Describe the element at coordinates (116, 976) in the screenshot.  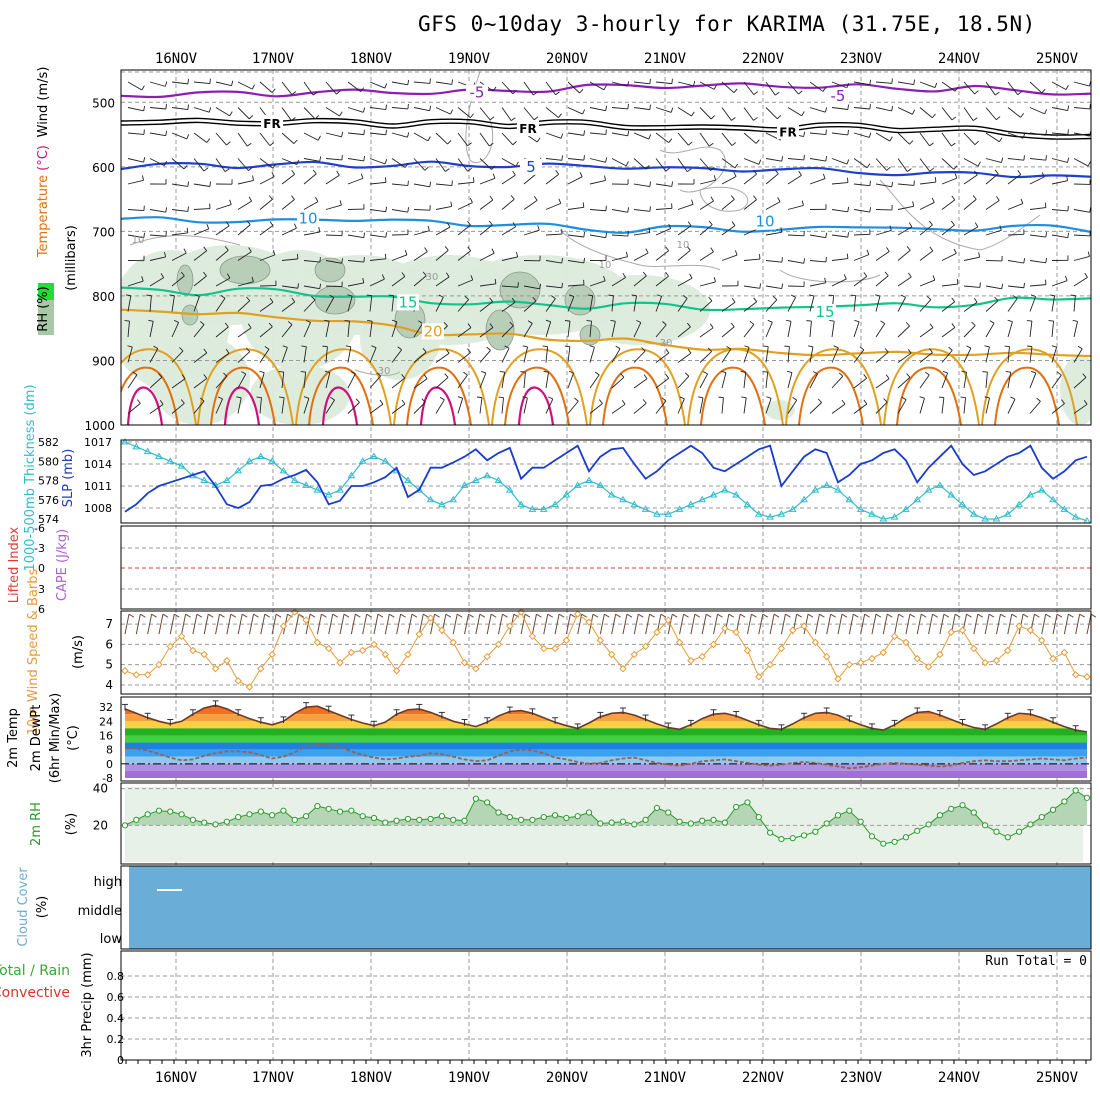
I see `precip-tick: 0.8` at that location.